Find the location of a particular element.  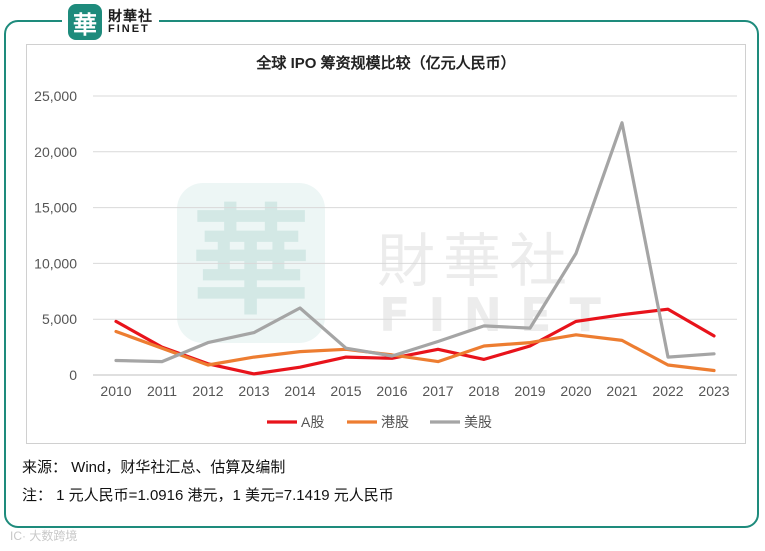

chart-title: 全球 IPO 筹资规模比较（亿元人民币） is located at coordinates (386, 63).